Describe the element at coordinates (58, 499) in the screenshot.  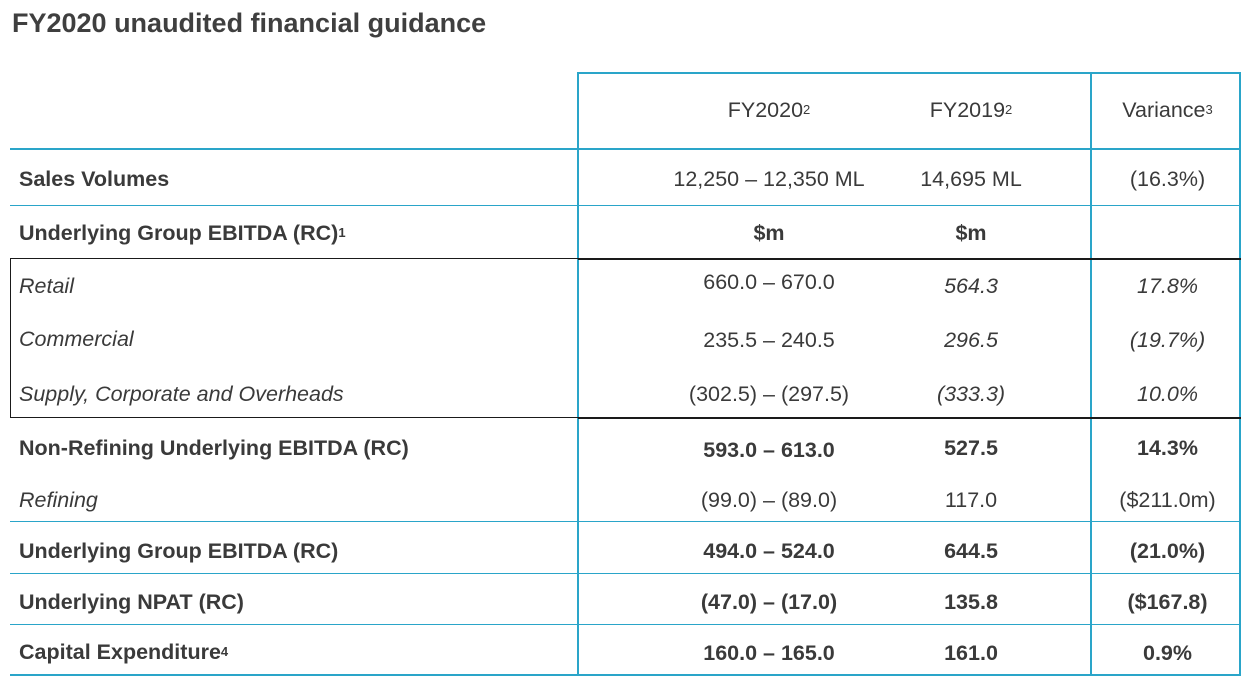
I see `row-refining-label: Refining` at that location.